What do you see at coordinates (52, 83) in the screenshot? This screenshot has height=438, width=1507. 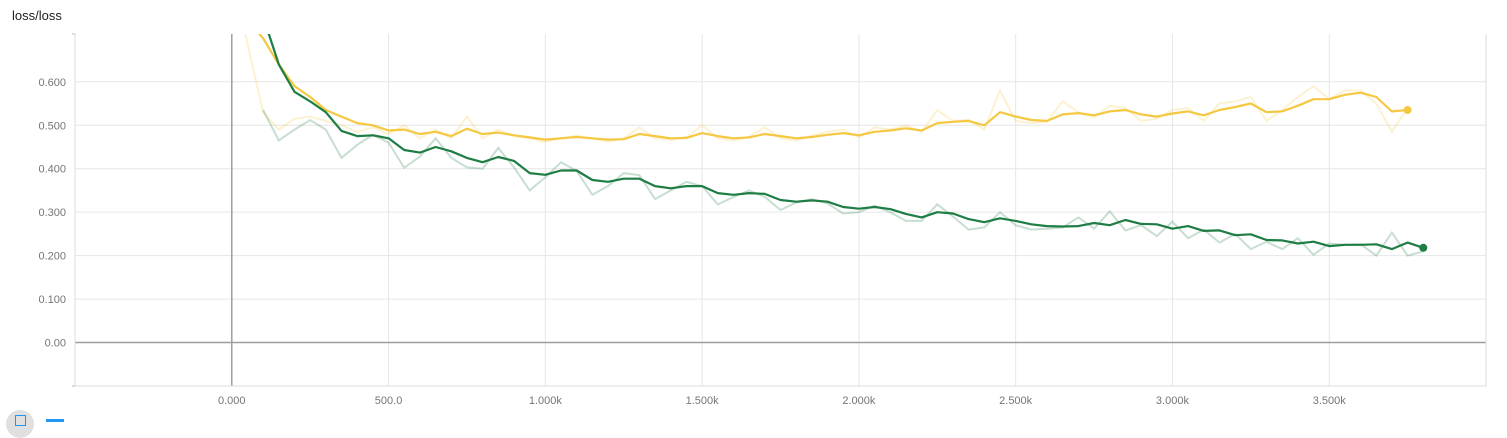 I see `y-tick-label: 0.600` at bounding box center [52, 83].